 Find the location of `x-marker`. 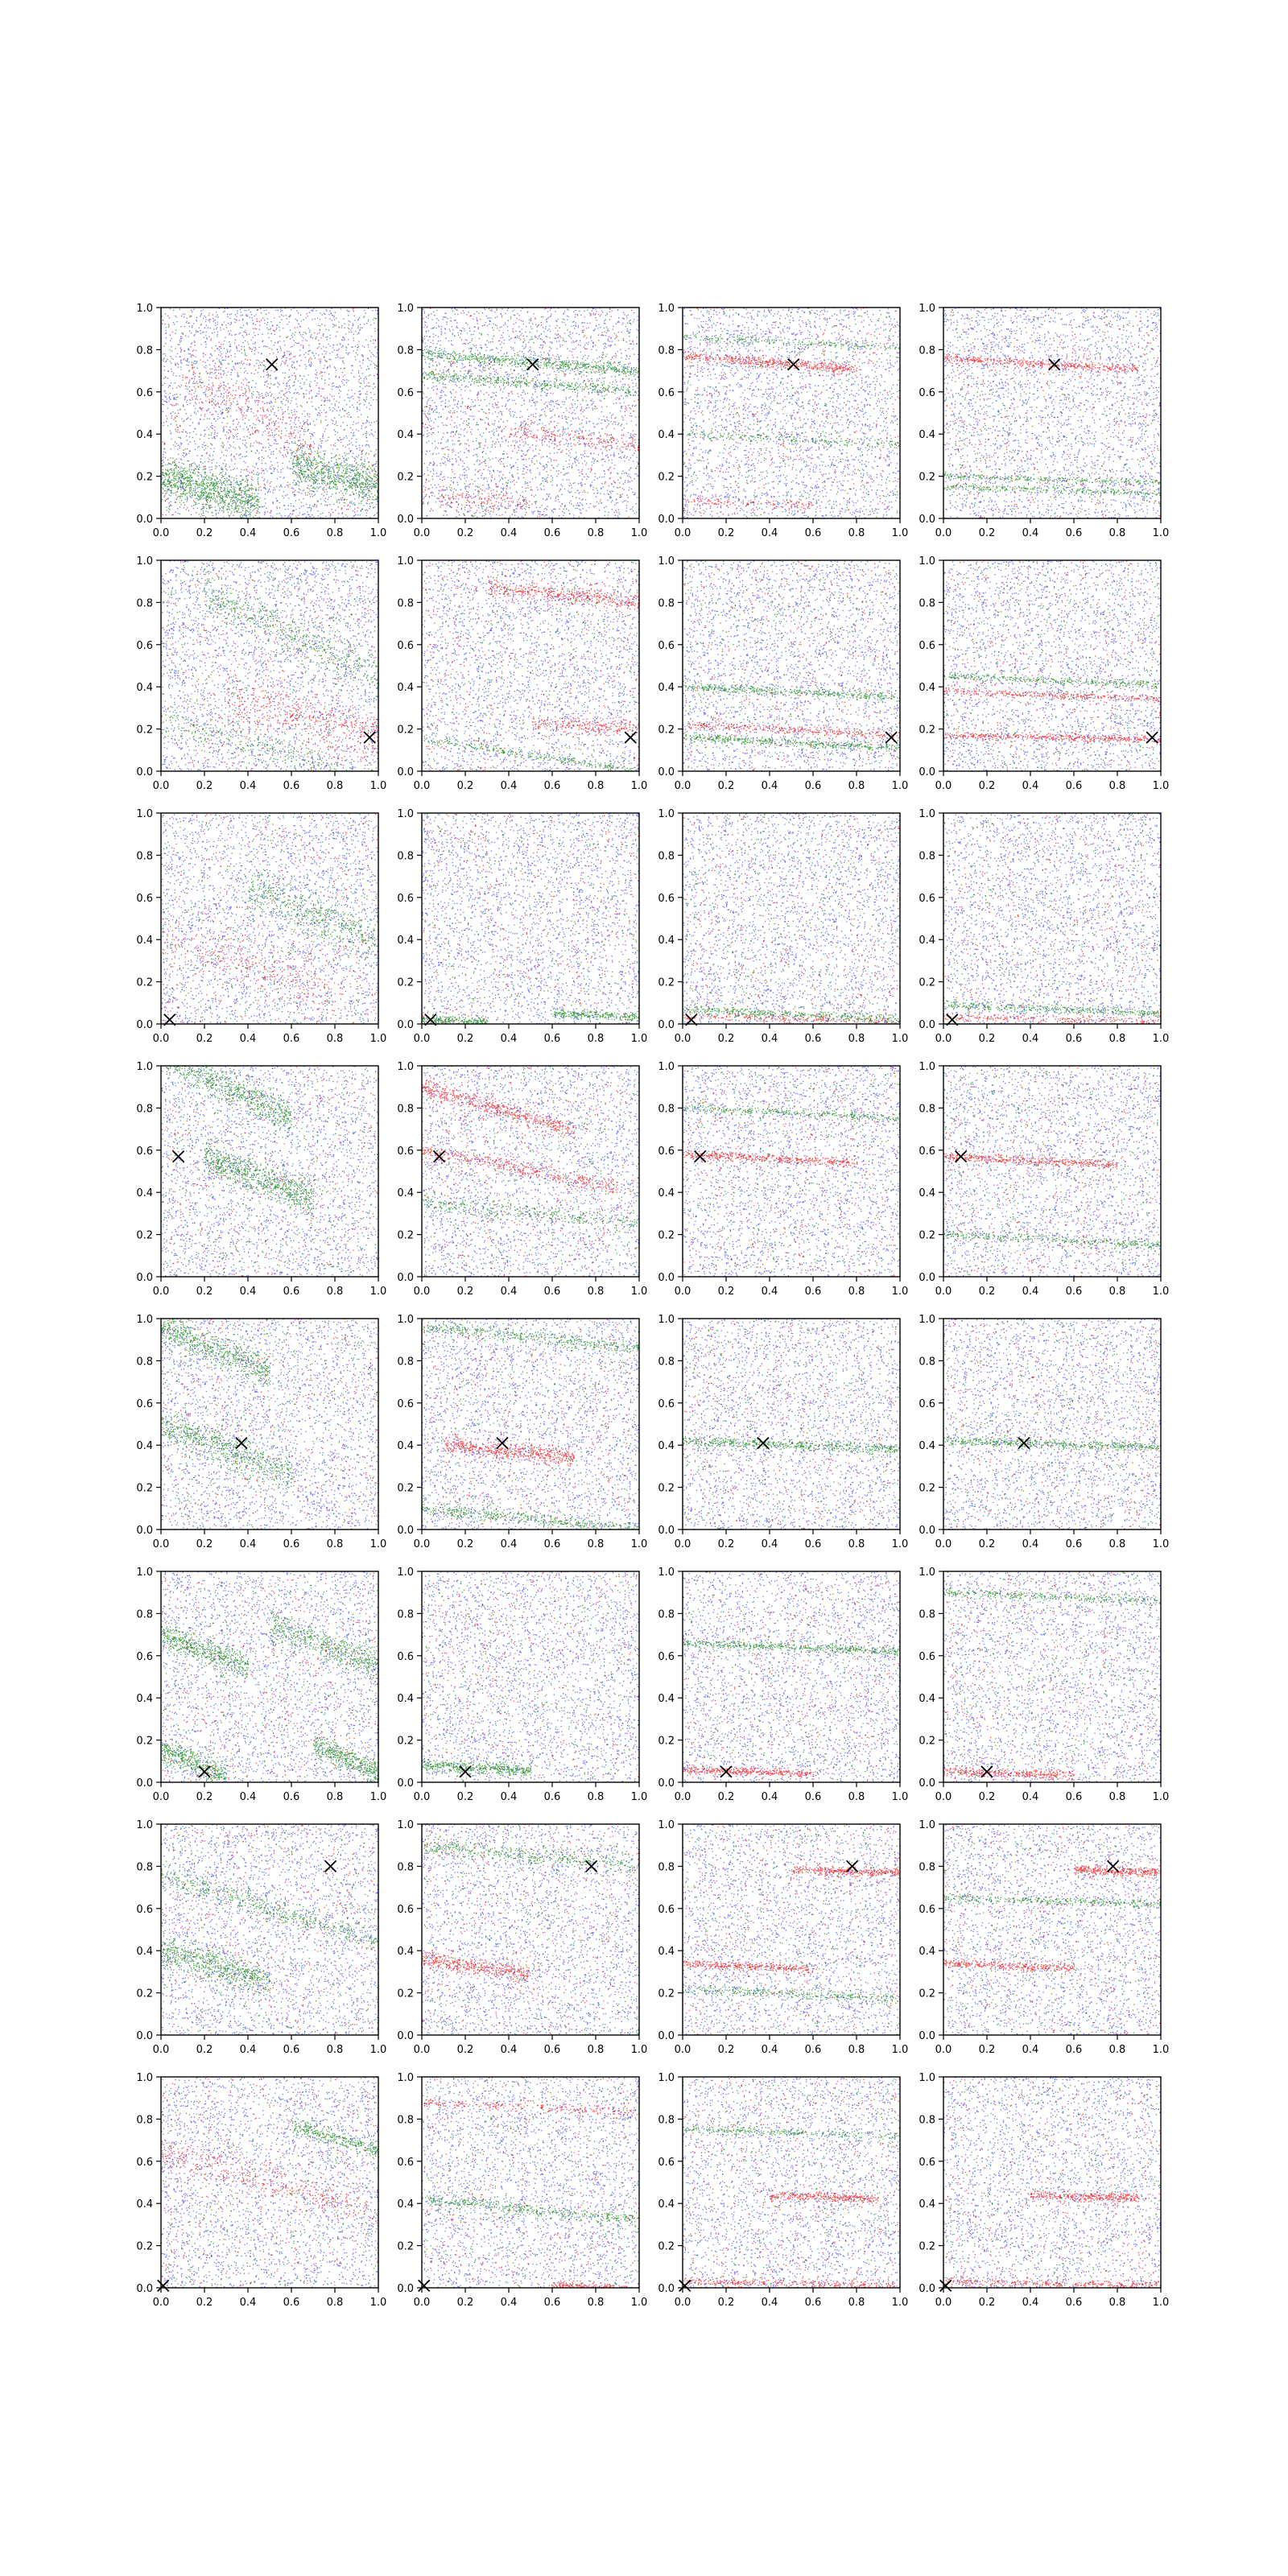

x-marker is located at coordinates (946, 2285).